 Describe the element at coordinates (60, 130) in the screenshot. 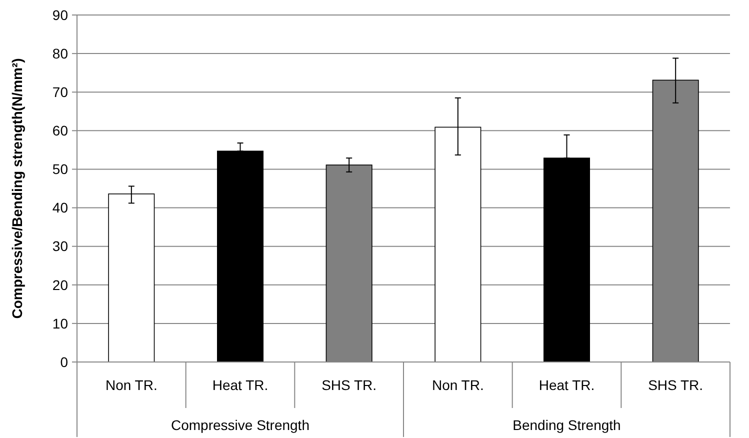

I see `y-tick-label: 60` at that location.